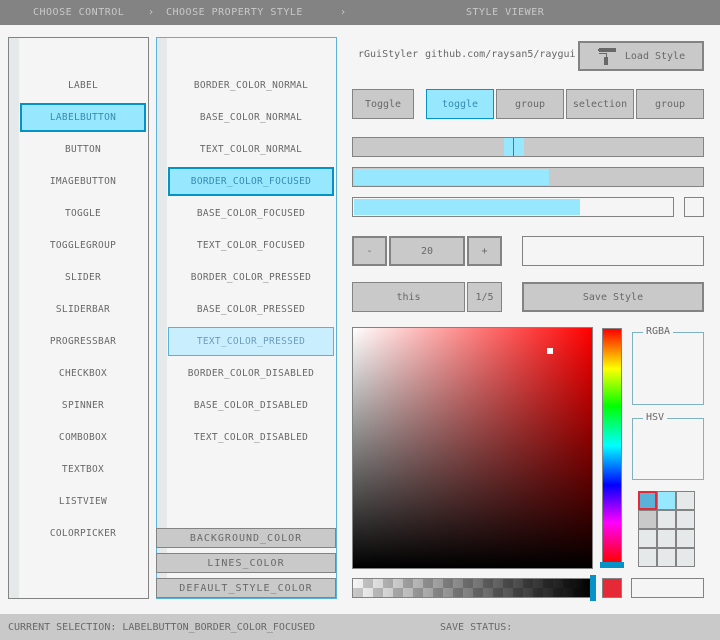 The height and width of the screenshot is (640, 720). I want to click on property-item-text-color-disabled: TEXT_COLOR_DISABLED, so click(251, 437).